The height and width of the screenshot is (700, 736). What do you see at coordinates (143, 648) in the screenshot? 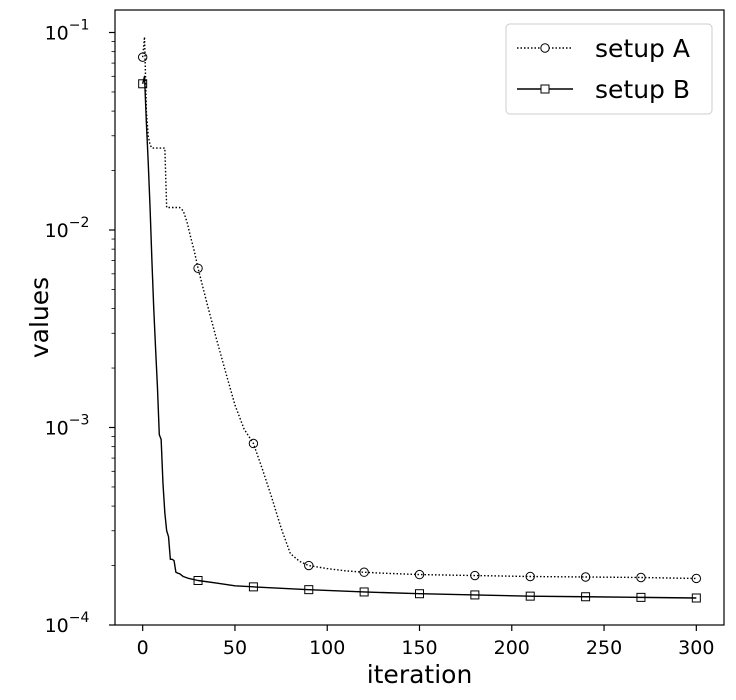
I see `x-tick-label: 0` at bounding box center [143, 648].